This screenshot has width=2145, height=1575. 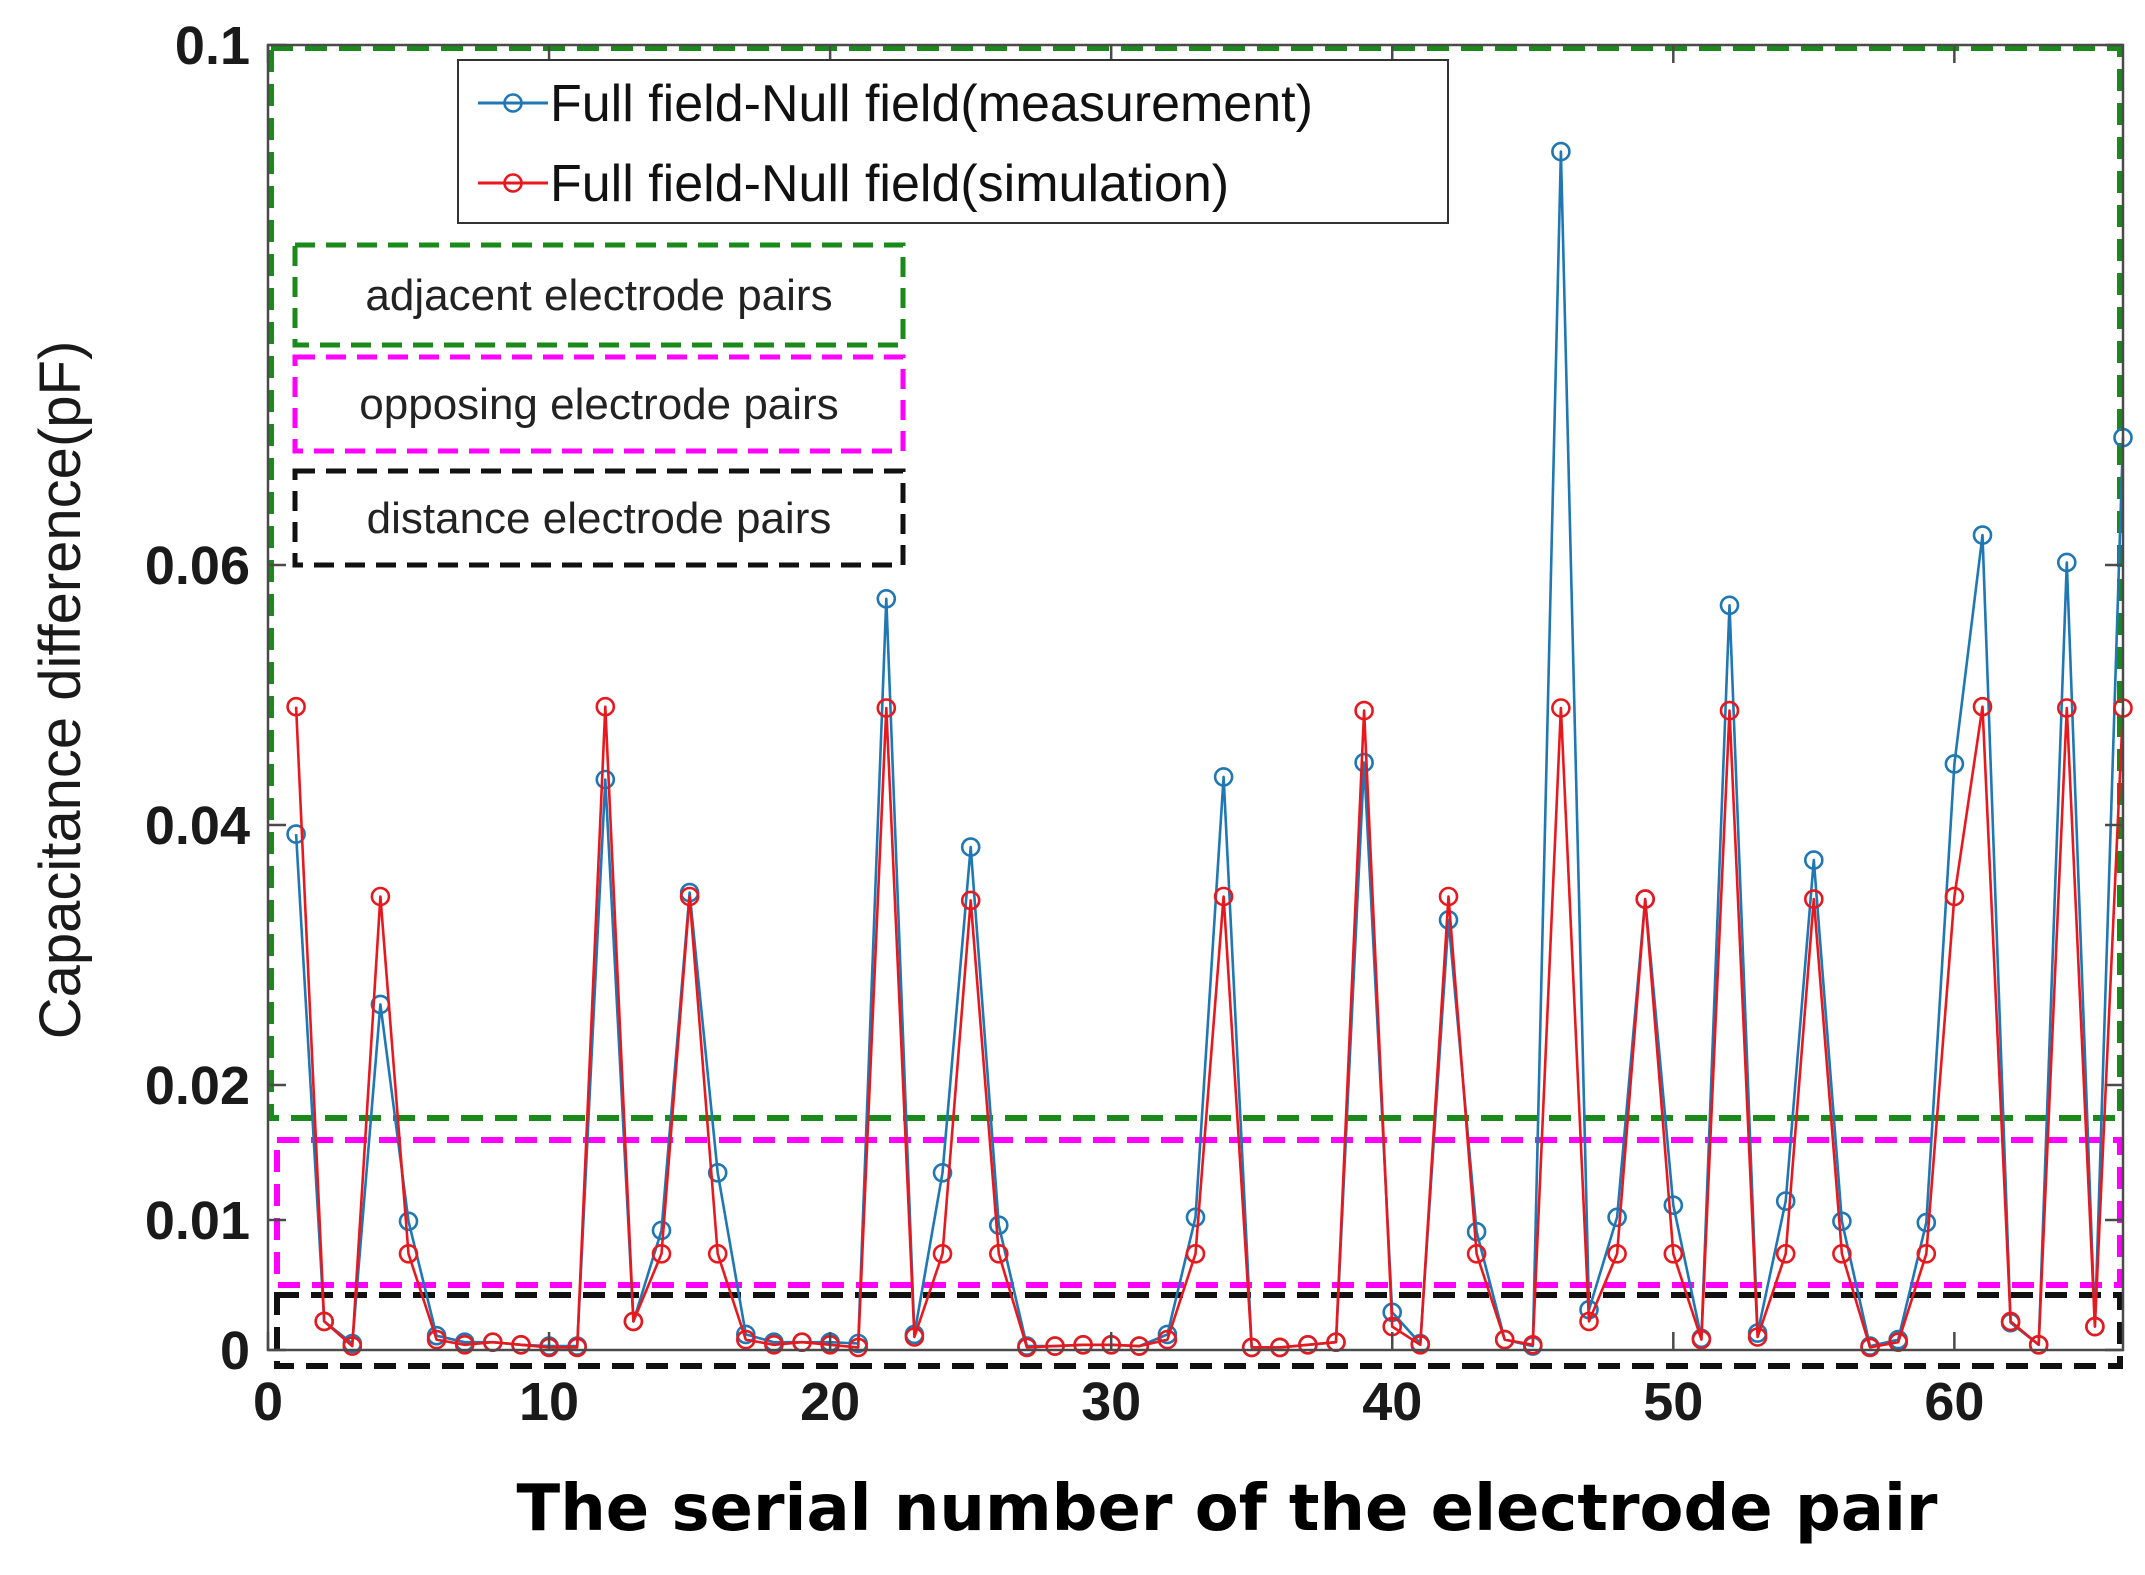 What do you see at coordinates (212, 46) in the screenshot?
I see `y-tick-label: 0.1` at bounding box center [212, 46].